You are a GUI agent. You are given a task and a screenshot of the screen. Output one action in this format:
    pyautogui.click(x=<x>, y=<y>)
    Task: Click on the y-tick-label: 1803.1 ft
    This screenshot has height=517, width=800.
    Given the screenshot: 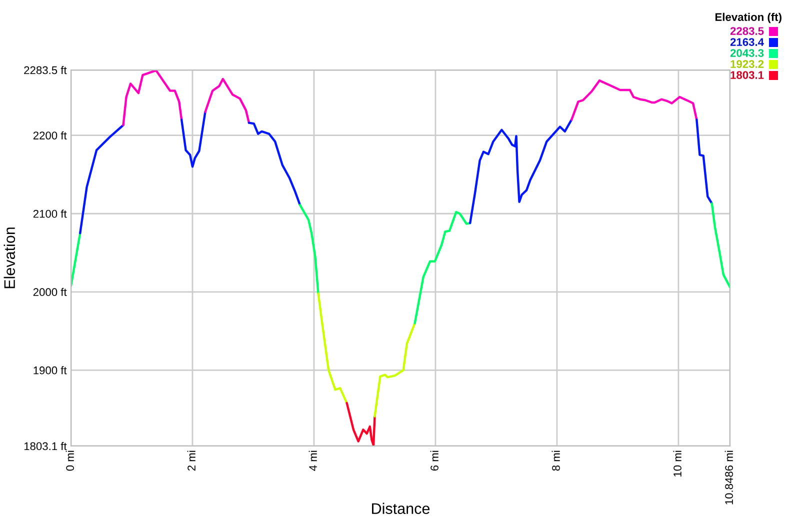 What is the action you would take?
    pyautogui.click(x=45, y=446)
    